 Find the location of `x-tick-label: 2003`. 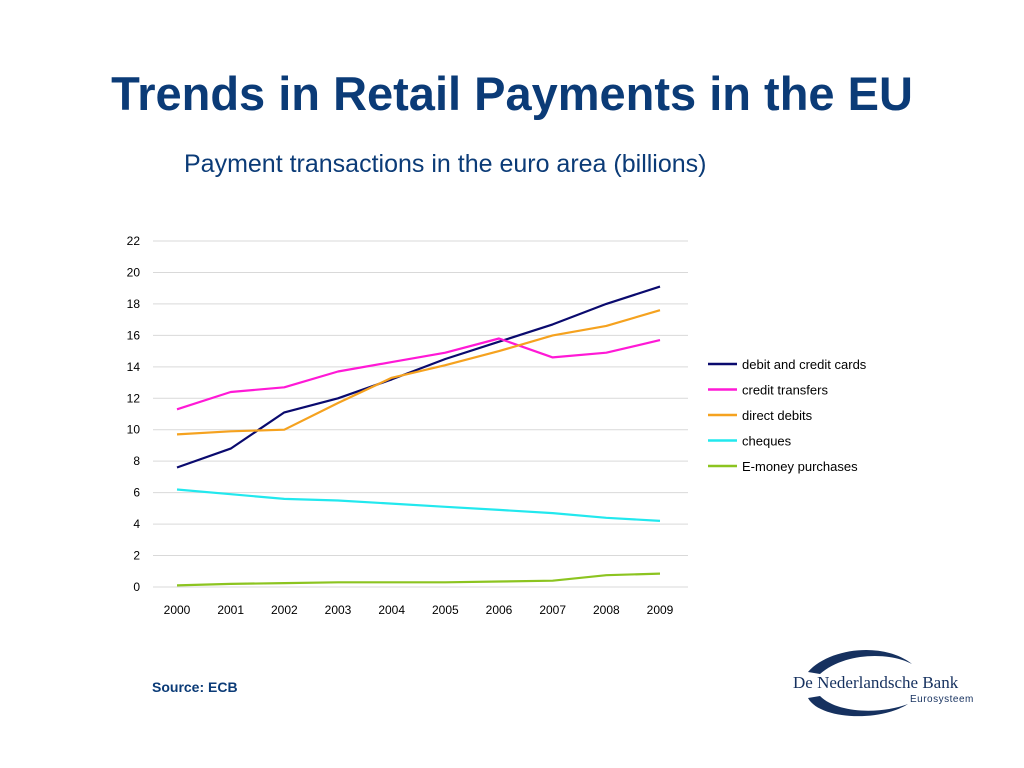

x-tick-label: 2003 is located at coordinates (338, 610).